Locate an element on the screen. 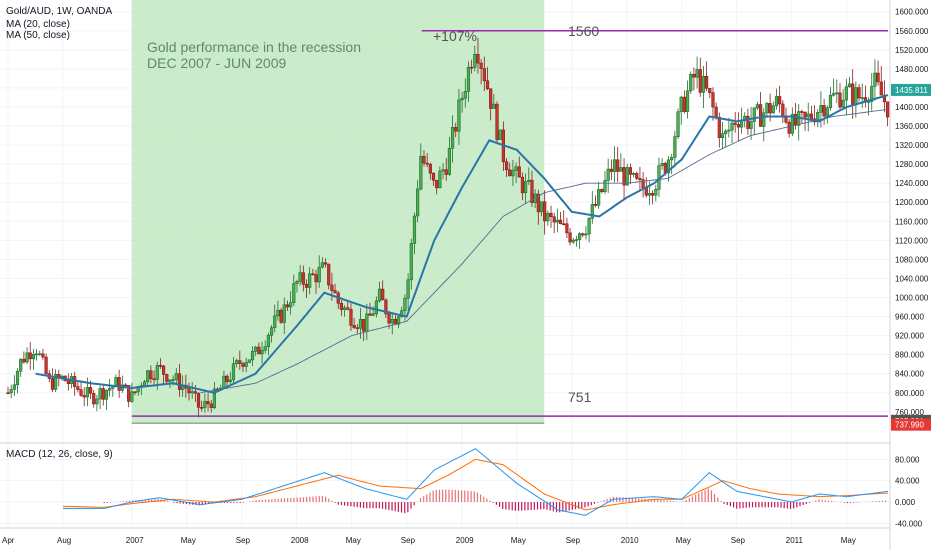 The width and height of the screenshot is (932, 550). price-tick-label: 760.000 is located at coordinates (909, 412).